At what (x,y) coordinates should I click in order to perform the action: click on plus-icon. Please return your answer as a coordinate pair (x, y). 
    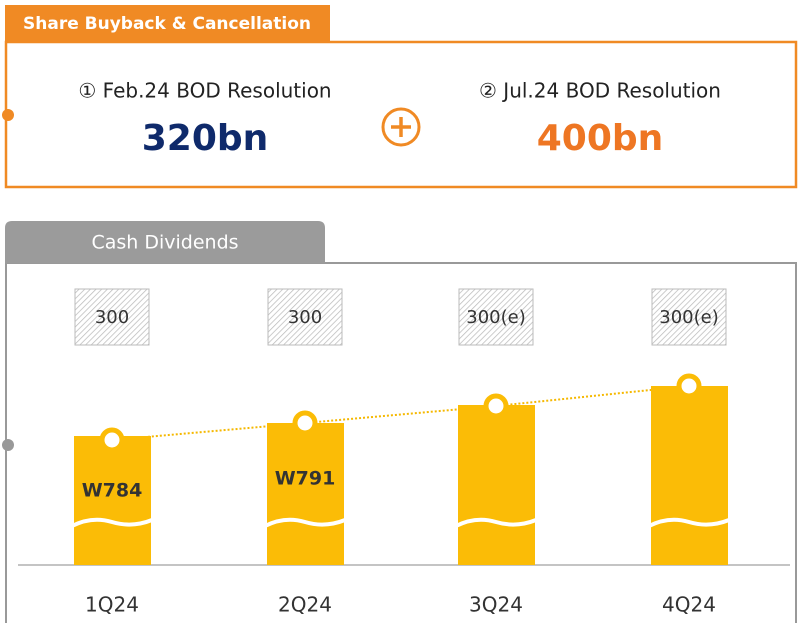
    Looking at the image, I should click on (401, 127).